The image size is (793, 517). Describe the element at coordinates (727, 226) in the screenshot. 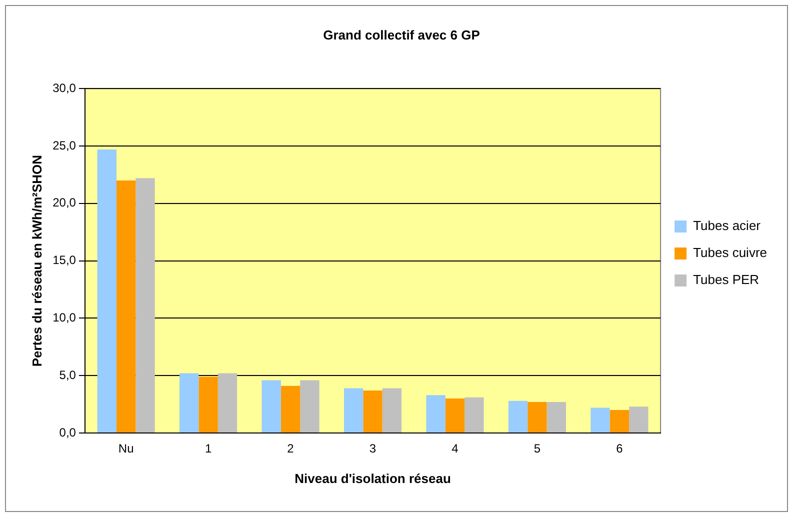

I see `legend-label: Tubes acier` at that location.